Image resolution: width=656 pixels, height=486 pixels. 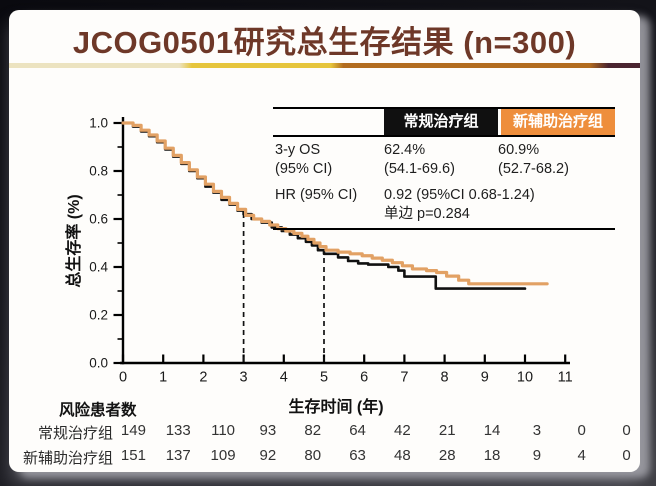 I want to click on risk-count: 110, so click(x=223, y=430).